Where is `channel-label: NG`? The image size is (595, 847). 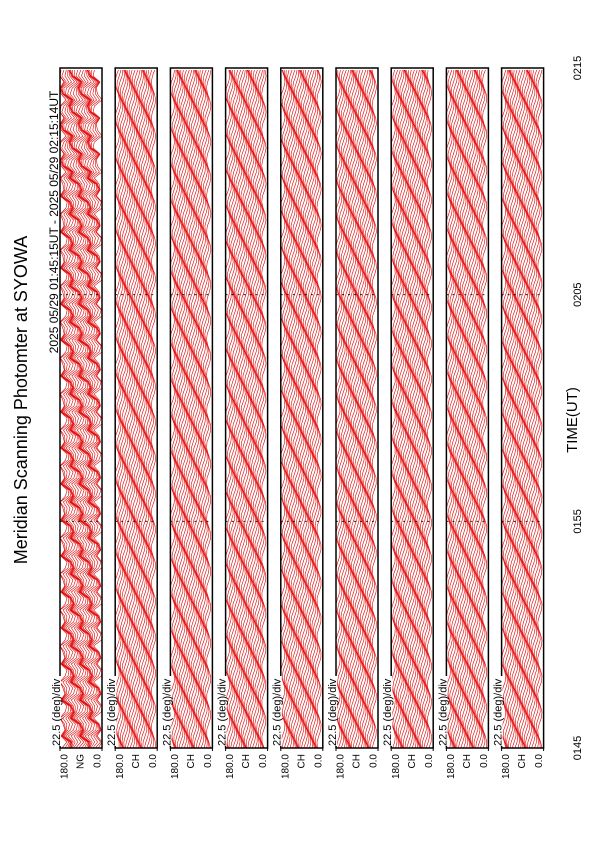
channel-label: NG is located at coordinates (81, 761).